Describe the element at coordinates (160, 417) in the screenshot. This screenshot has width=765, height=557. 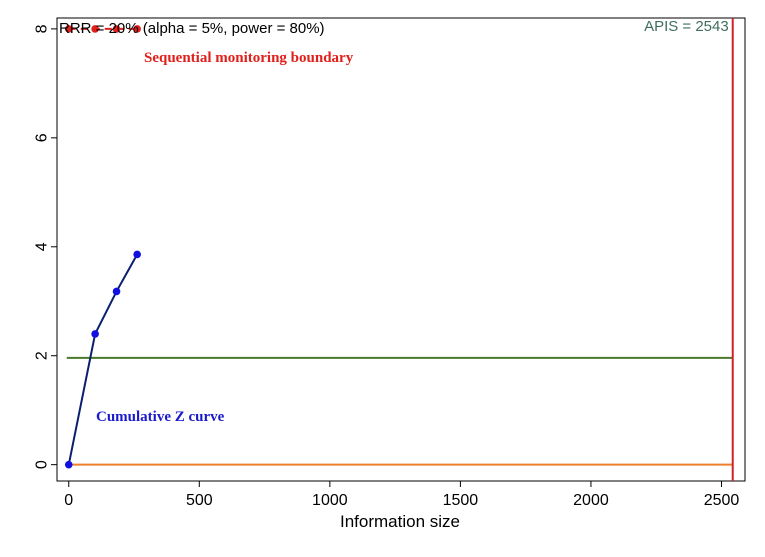
I see `annotation-3: Cumulative Z curve` at that location.